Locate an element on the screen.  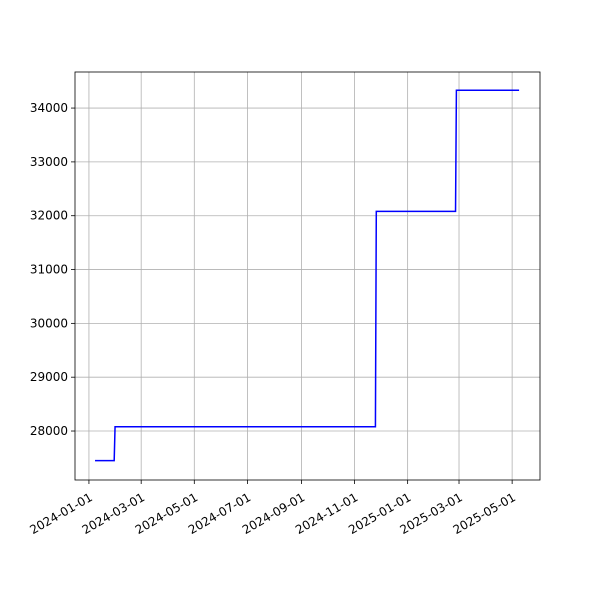
y-tick-label: 33000 is located at coordinates (49, 162).